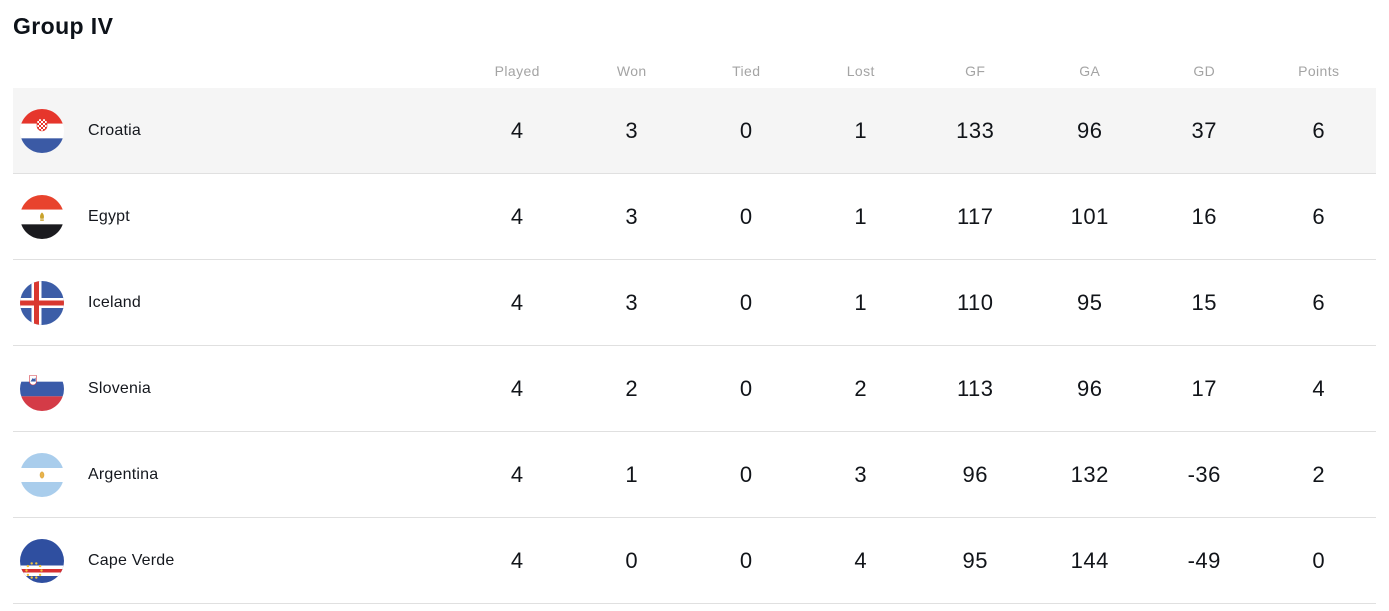 The width and height of the screenshot is (1389, 611). What do you see at coordinates (42, 474) in the screenshot?
I see `argentina-flag-icon` at bounding box center [42, 474].